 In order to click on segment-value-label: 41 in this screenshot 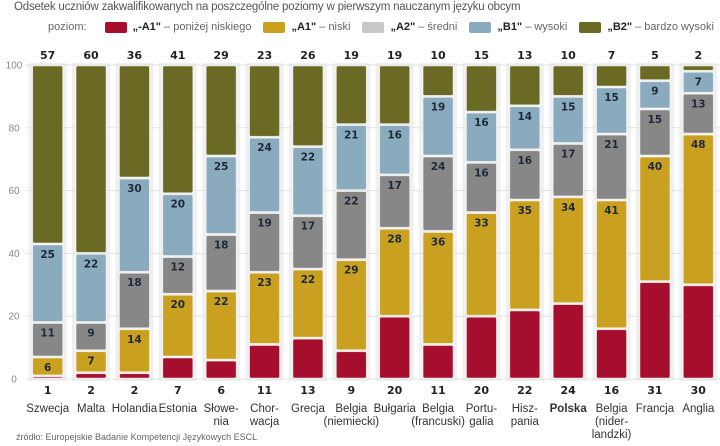, I will do `click(611, 211)`.